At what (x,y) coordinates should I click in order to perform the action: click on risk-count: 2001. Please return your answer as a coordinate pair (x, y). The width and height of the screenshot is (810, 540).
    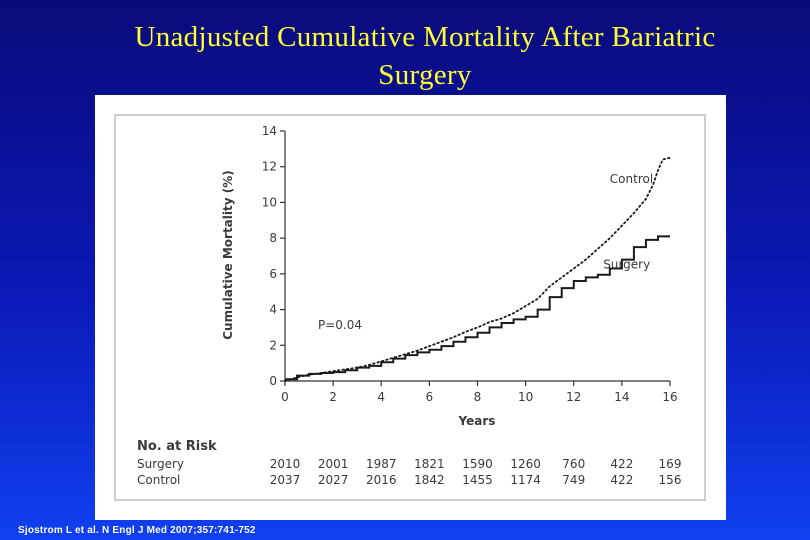
    Looking at the image, I should click on (333, 464).